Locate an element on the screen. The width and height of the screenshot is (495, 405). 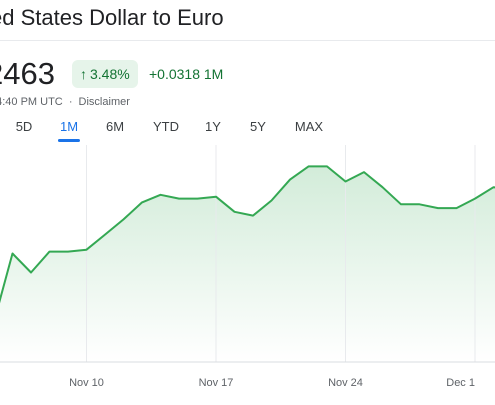
percent-change-badge: ↑ 3.48% is located at coordinates (105, 74).